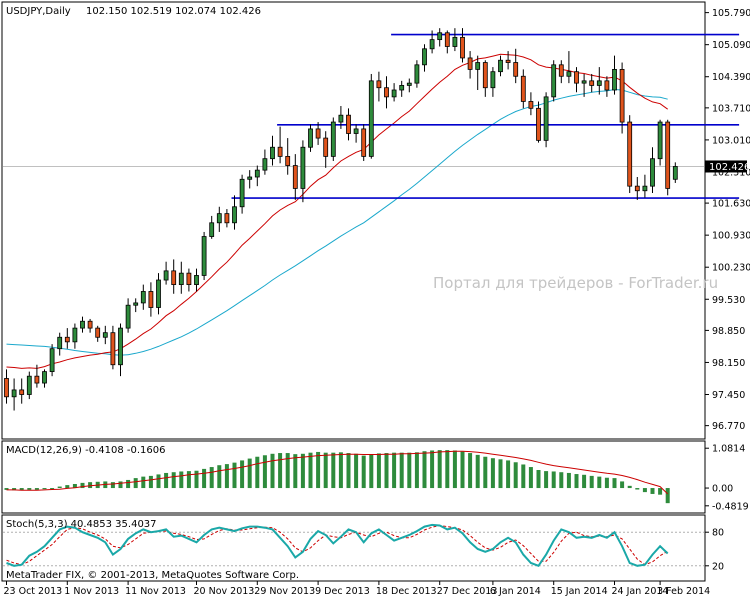  Describe the element at coordinates (730, 506) in the screenshot. I see `macd-tick-label: -0.4819` at that location.